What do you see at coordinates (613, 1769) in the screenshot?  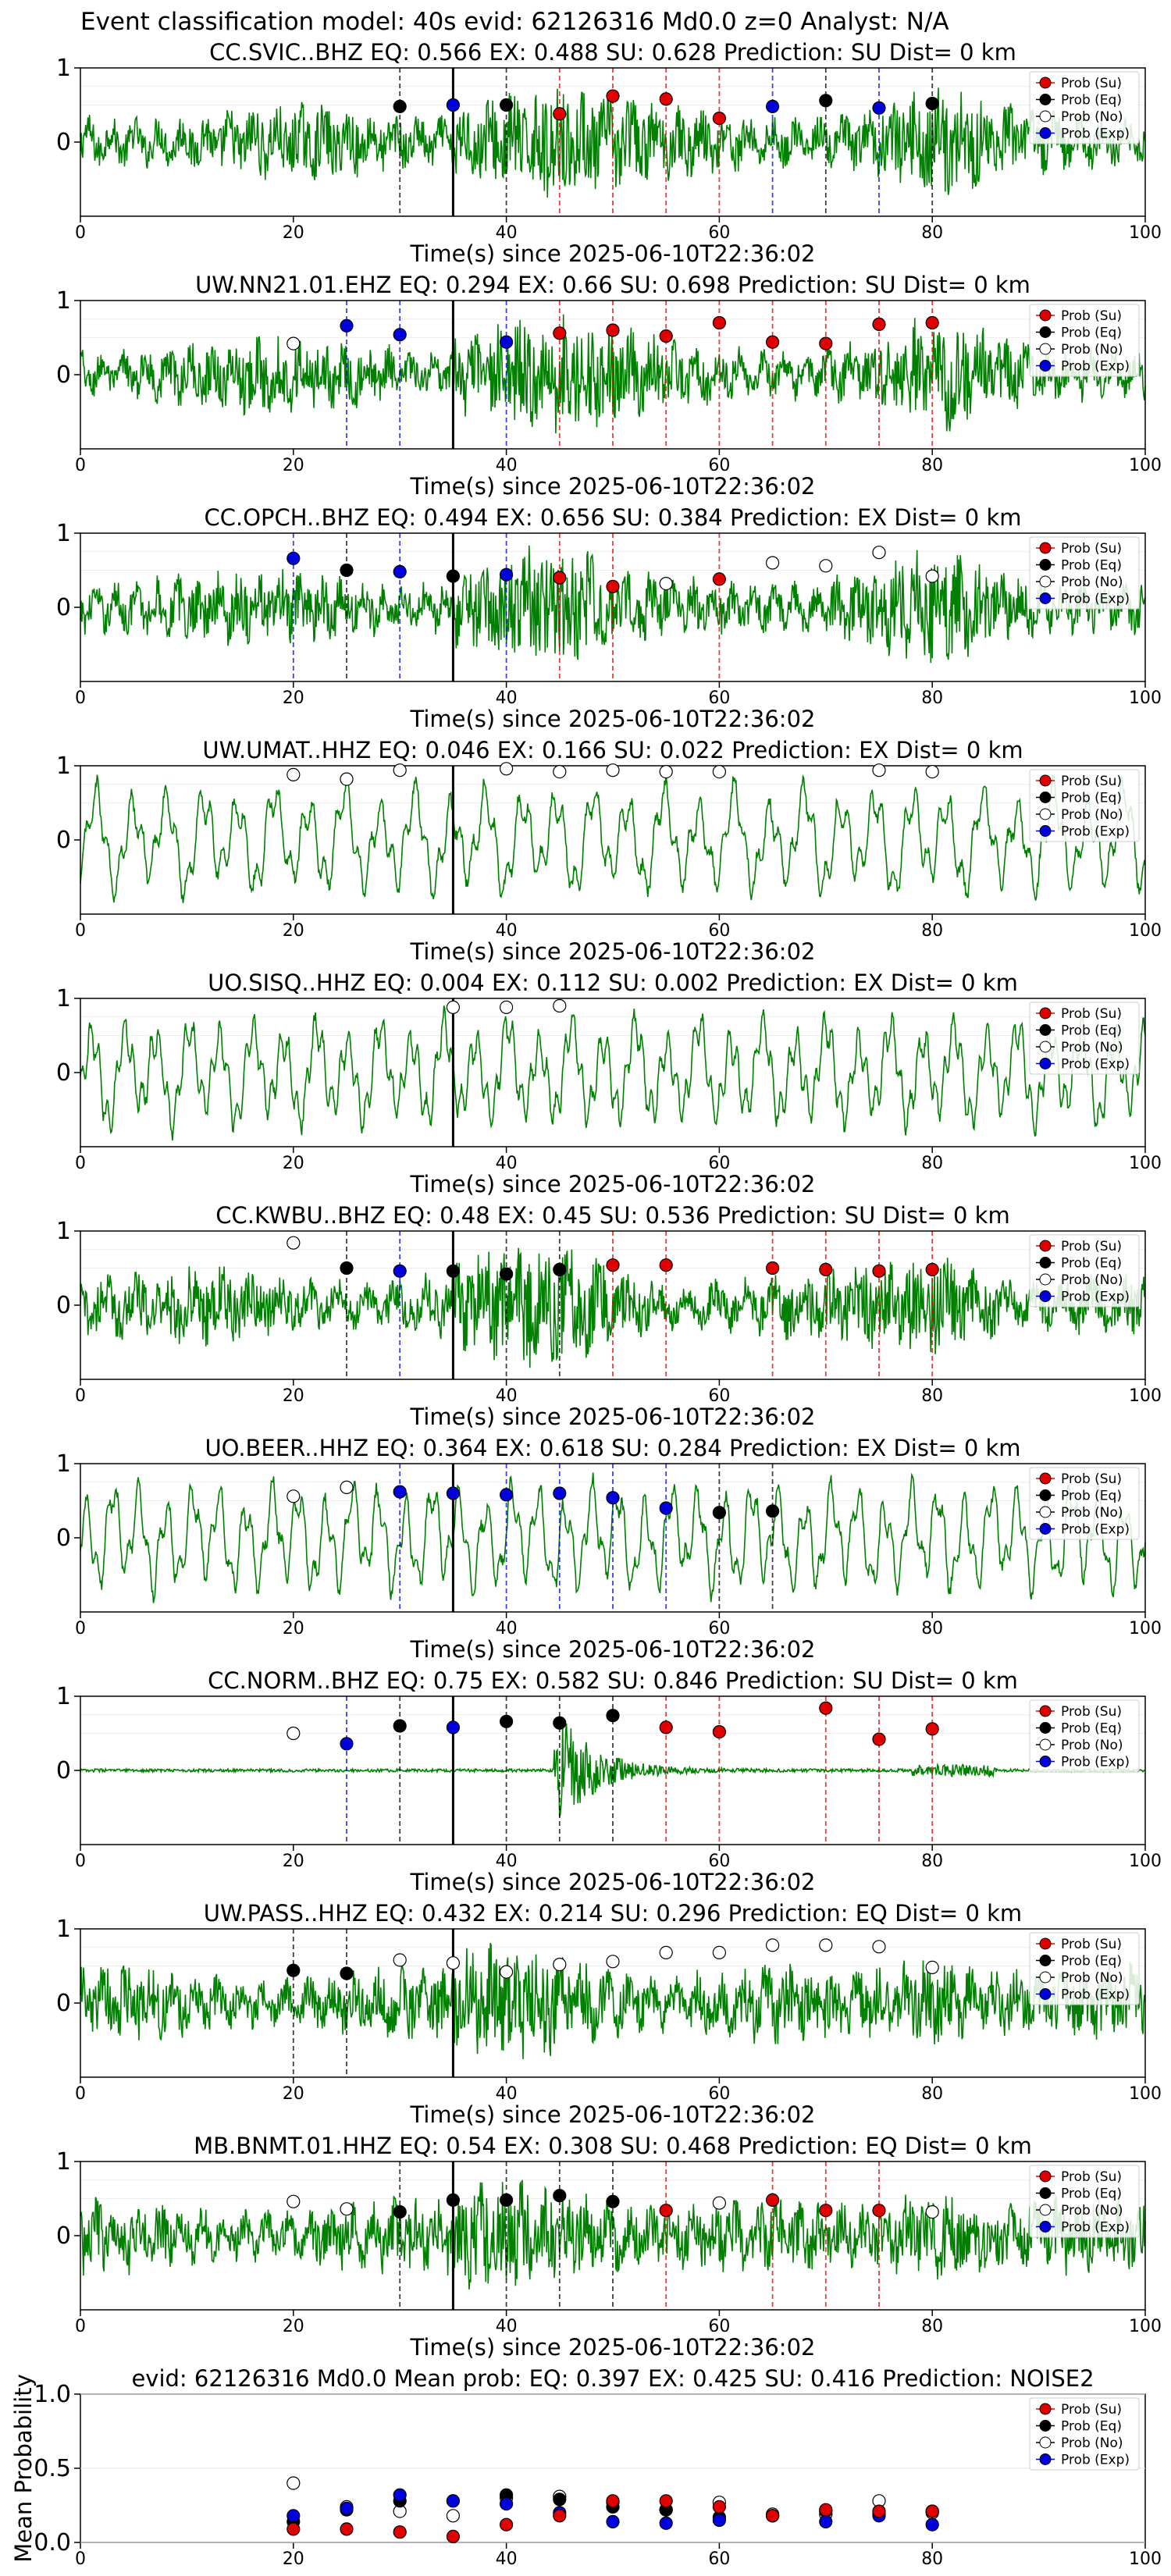 I see `waveform-trace` at bounding box center [613, 1769].